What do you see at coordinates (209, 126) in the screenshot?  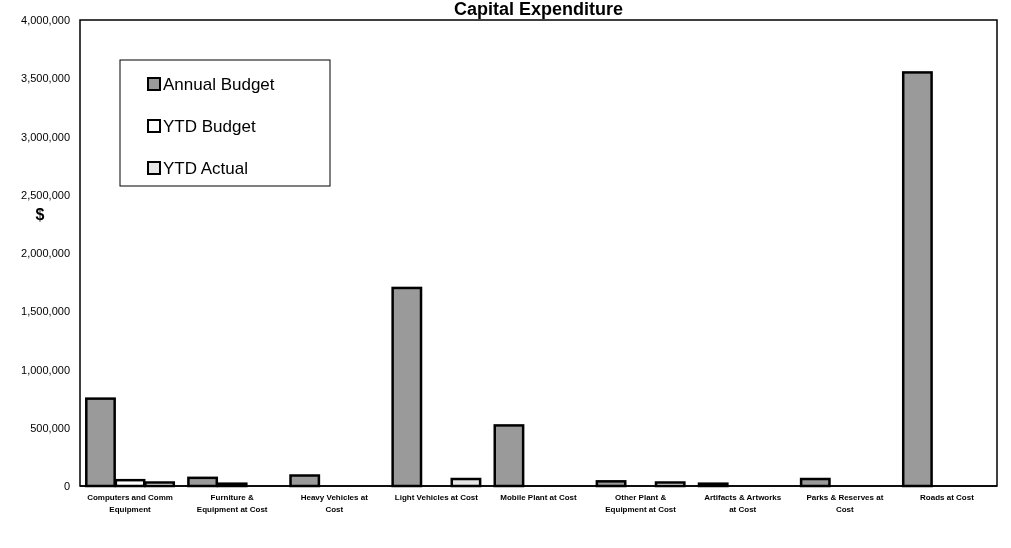 I see `legend-label: YTD Budget` at bounding box center [209, 126].